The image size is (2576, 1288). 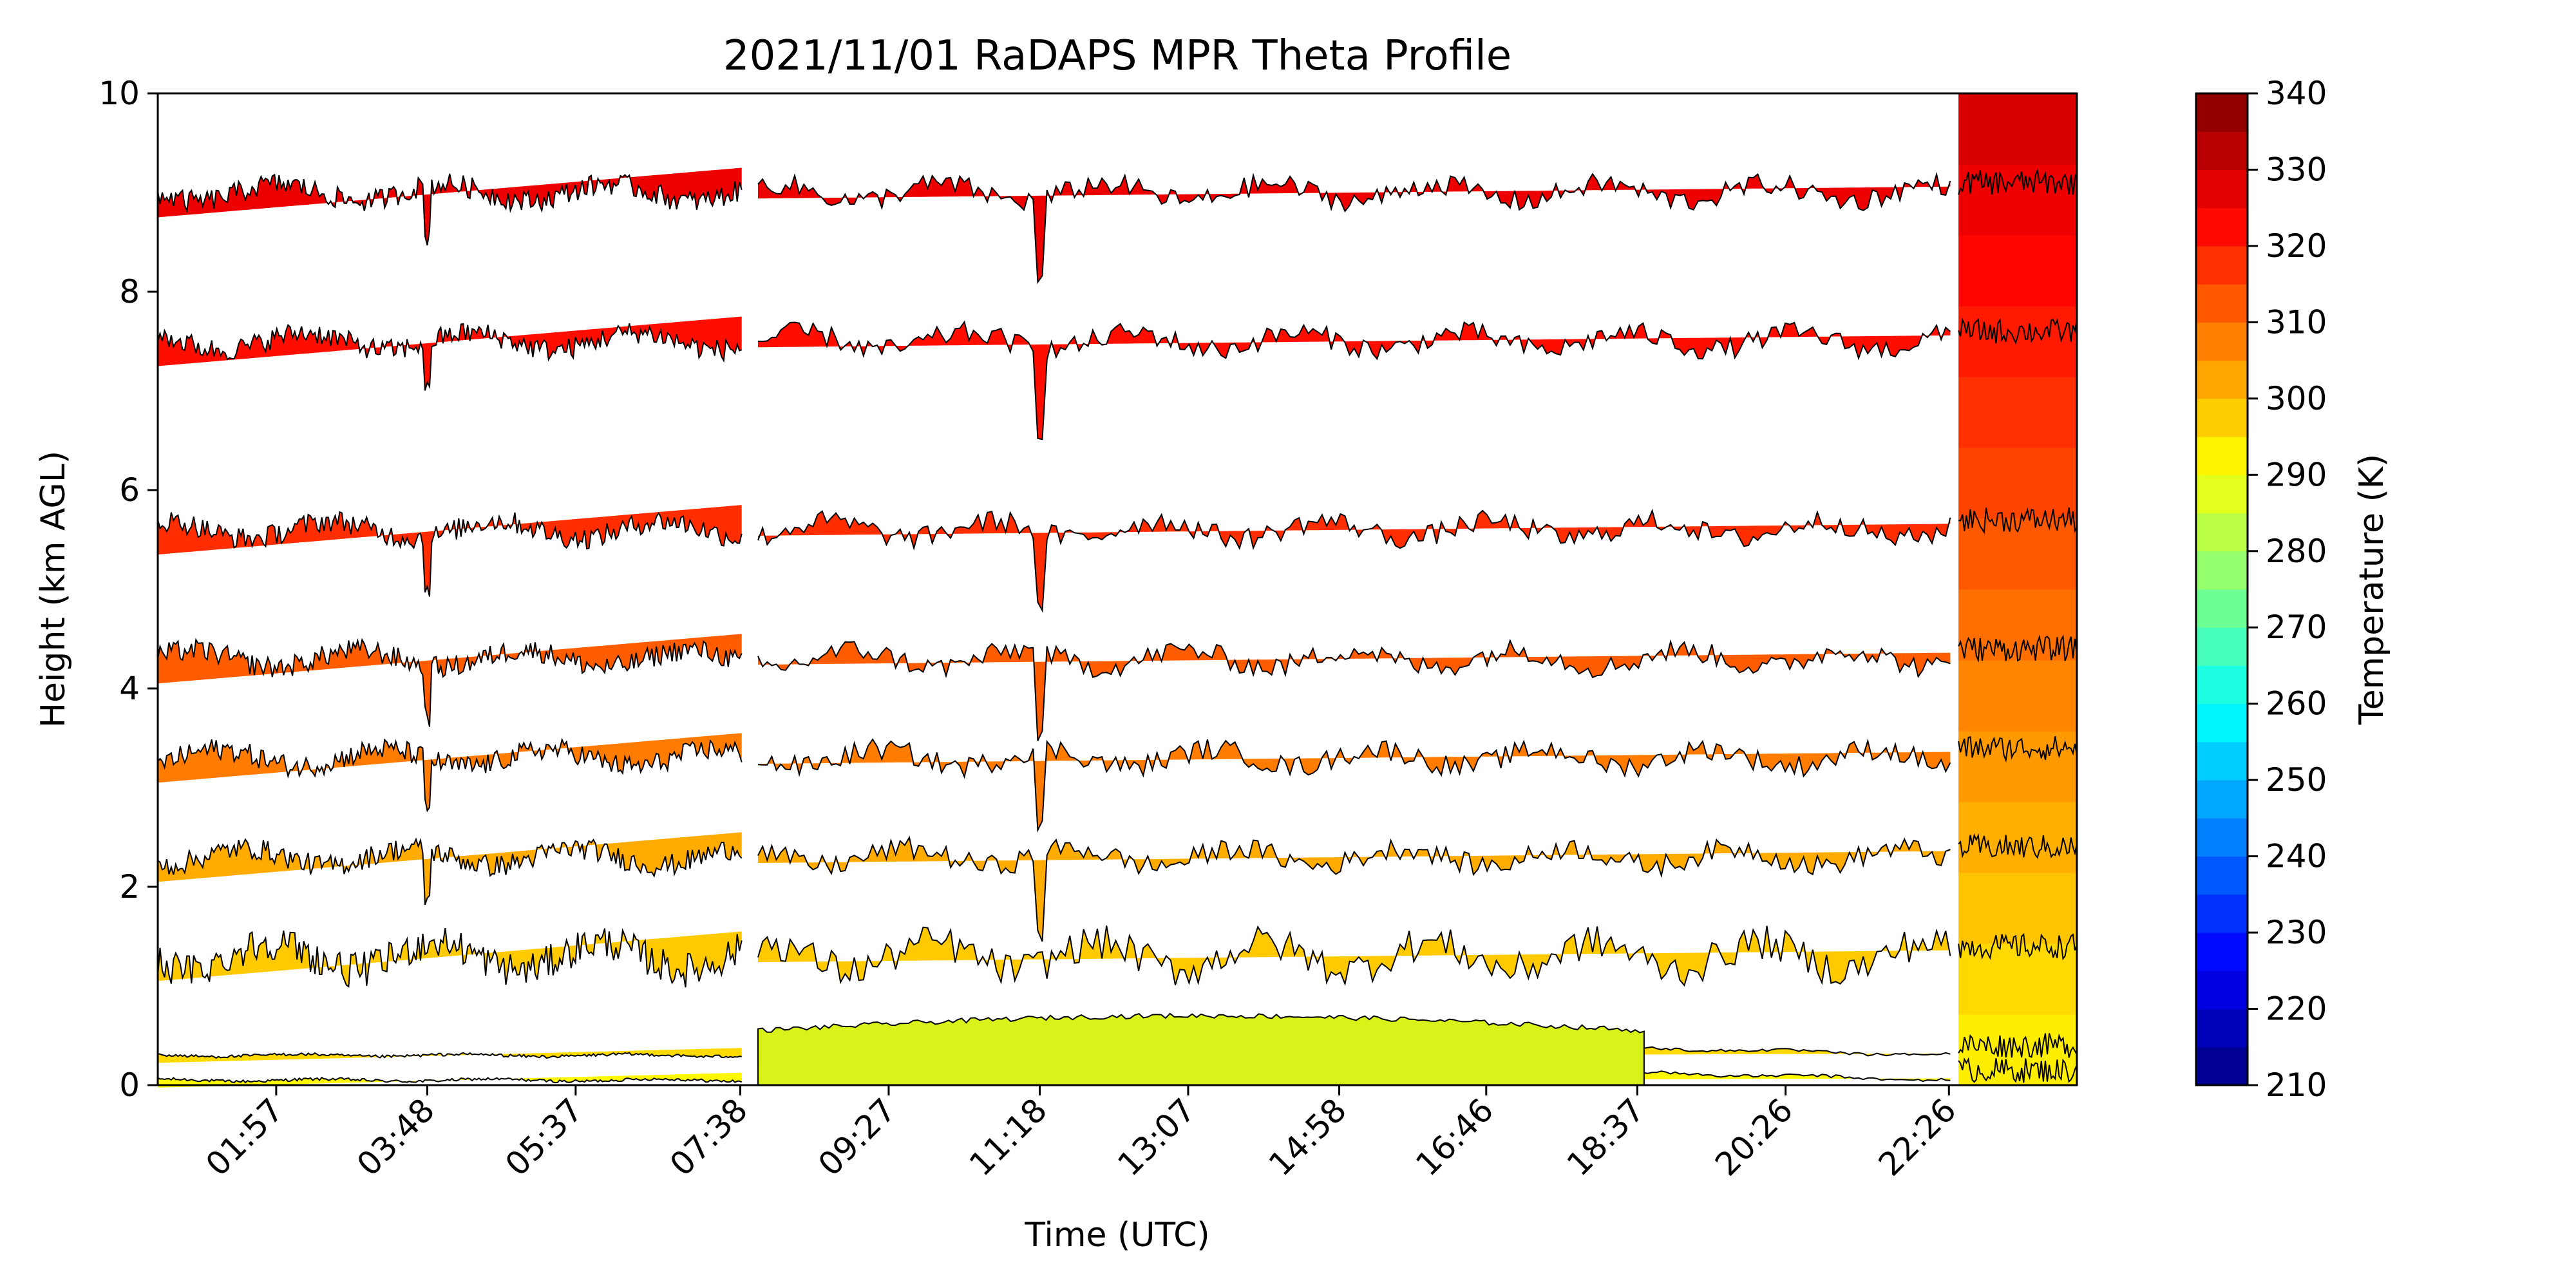 What do you see at coordinates (2297, 246) in the screenshot?
I see `colorbar-tick-label-11: 320` at bounding box center [2297, 246].